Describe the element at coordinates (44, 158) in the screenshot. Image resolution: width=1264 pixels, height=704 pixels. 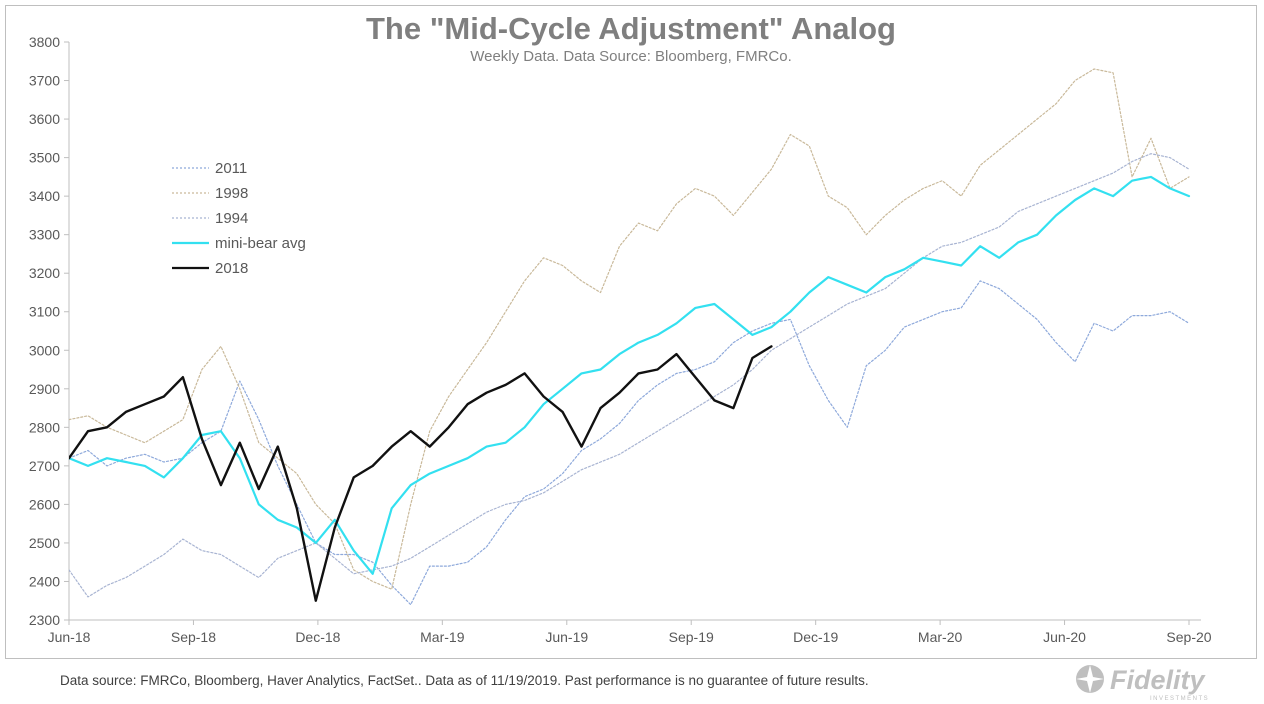
I see `y-tick-label: 3500` at that location.